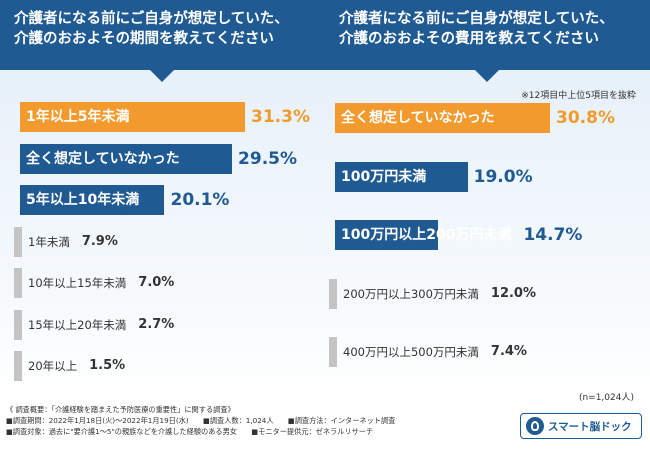 The width and height of the screenshot is (650, 450). What do you see at coordinates (77, 324) in the screenshot?
I see `left-bar-label: 15年以上20年未満` at bounding box center [77, 324].